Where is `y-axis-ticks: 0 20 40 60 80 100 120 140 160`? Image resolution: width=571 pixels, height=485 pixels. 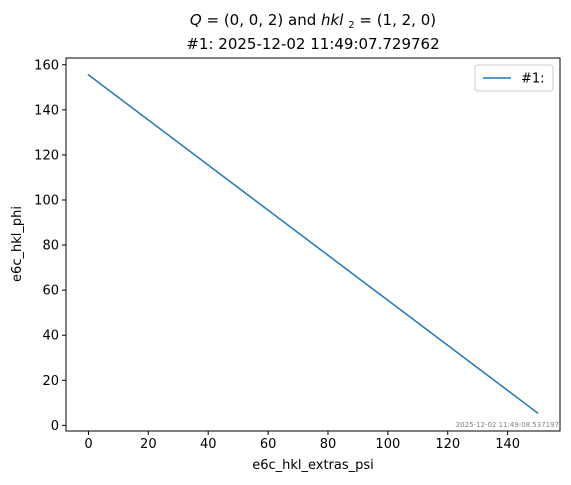 y-axis-ticks: 0 20 40 60 80 100 120 140 160 is located at coordinates (50, 246).